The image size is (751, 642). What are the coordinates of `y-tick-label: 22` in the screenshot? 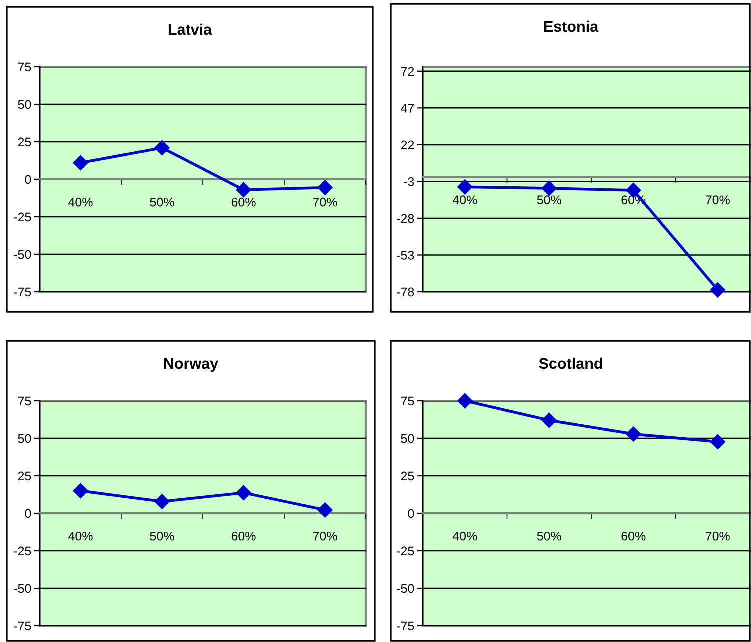 It's located at (407, 145).